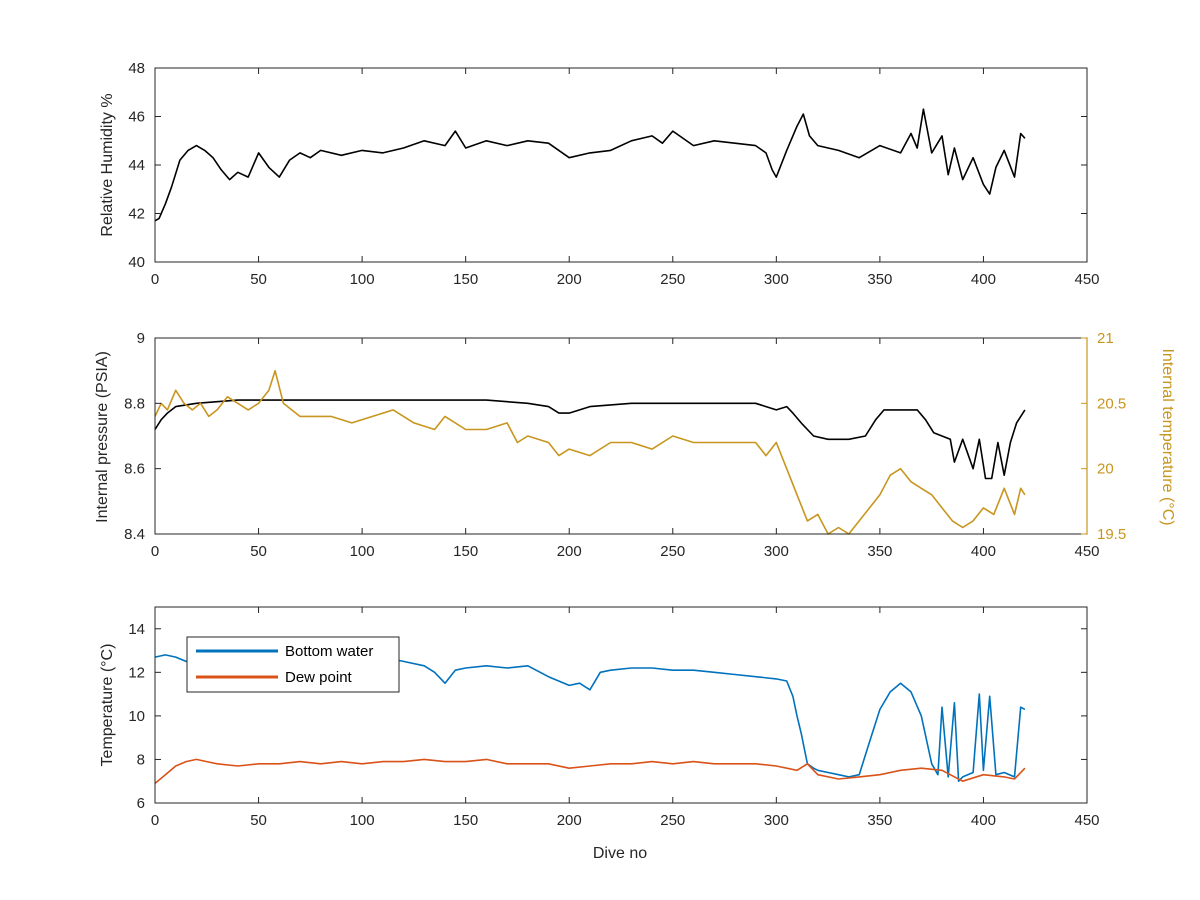 Image resolution: width=1200 pixels, height=900 pixels. What do you see at coordinates (1105, 469) in the screenshot?
I see `pressure-y2tick-label: 20` at bounding box center [1105, 469].